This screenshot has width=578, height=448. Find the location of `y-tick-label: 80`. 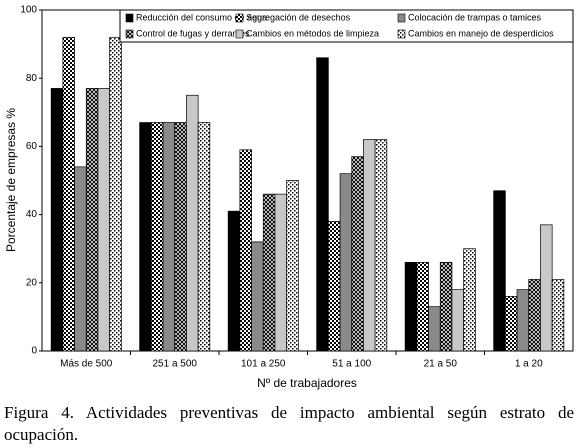

y-tick-label: 80 is located at coordinates (32, 78).